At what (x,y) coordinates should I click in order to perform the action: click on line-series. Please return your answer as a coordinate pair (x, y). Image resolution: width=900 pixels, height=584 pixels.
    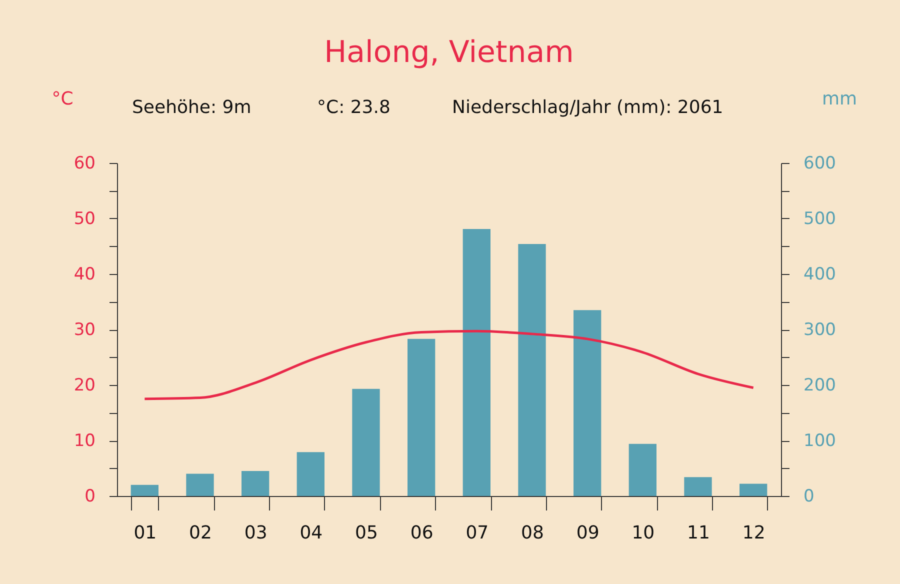
    Looking at the image, I should click on (449, 365).